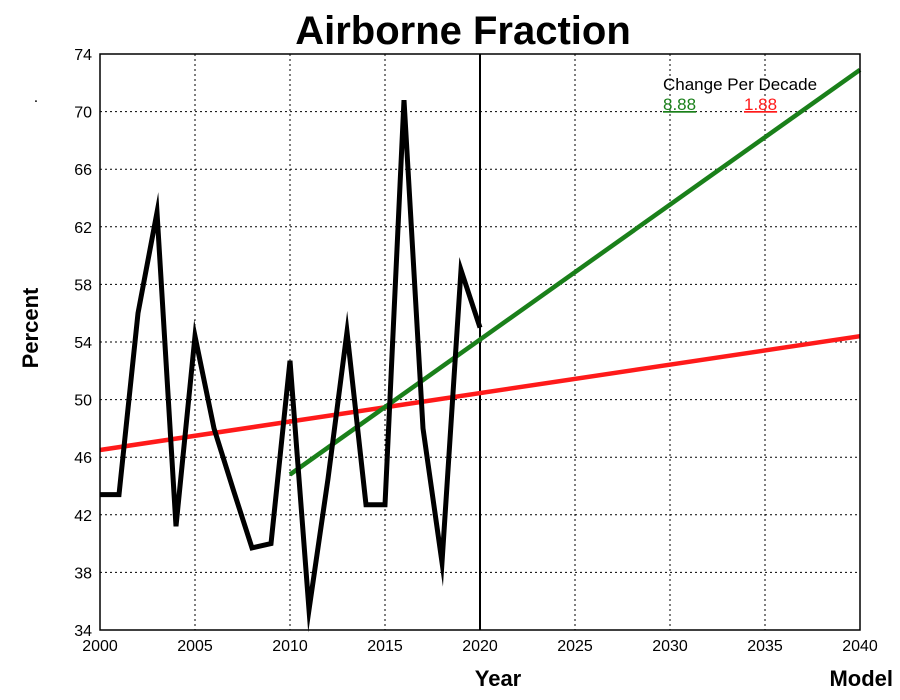  I want to click on x-axis-title: Year, so click(498, 678).